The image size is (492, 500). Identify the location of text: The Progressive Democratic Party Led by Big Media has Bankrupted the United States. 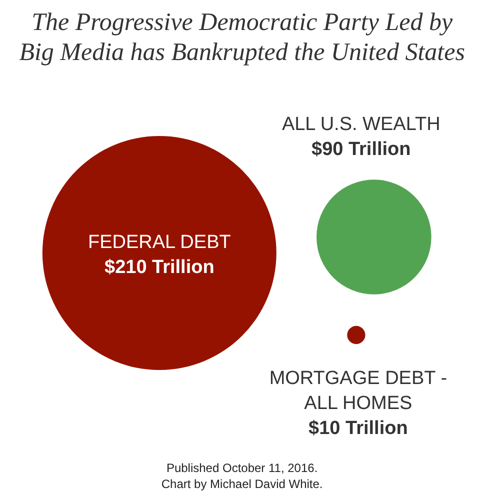
(242, 37).